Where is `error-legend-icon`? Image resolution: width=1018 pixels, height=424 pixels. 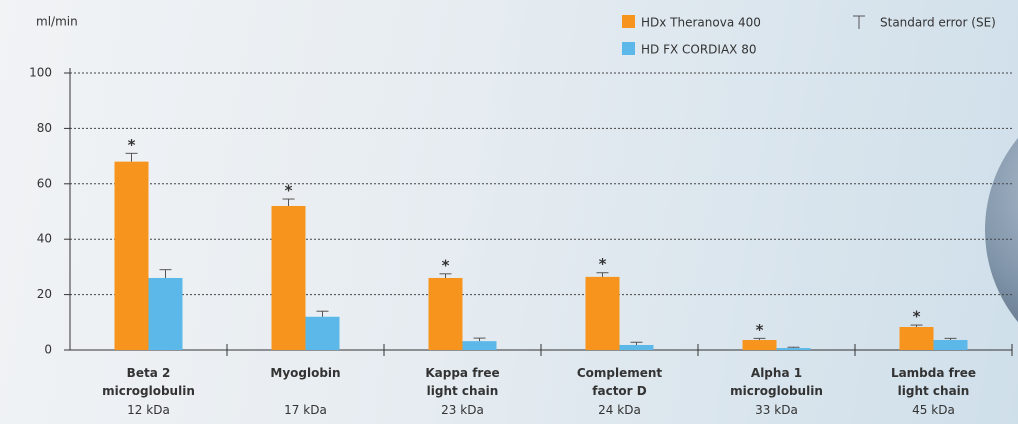
error-legend-icon is located at coordinates (859, 22).